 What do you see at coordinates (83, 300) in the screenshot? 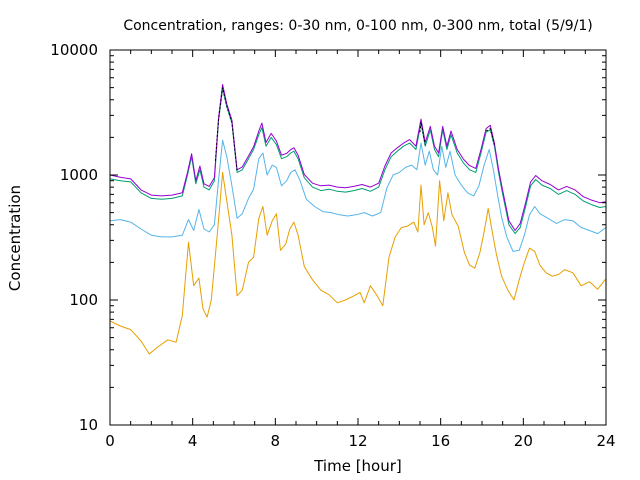
I see `y-tick-label: 100` at bounding box center [83, 300].